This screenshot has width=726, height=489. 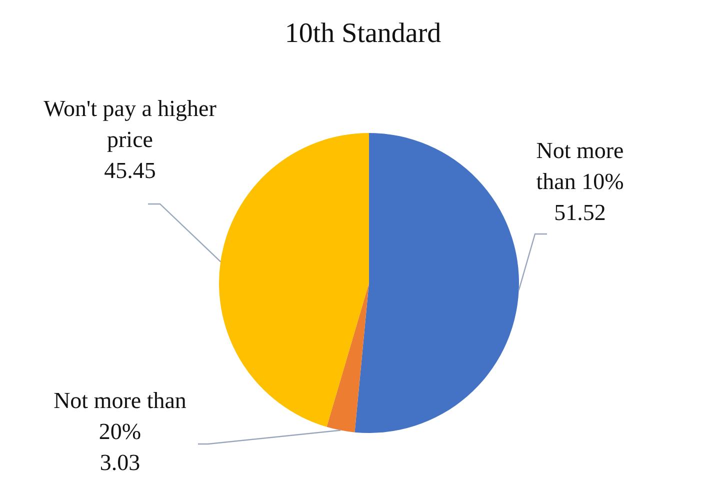 I want to click on slice-label: Not more than 20%, so click(x=120, y=416).